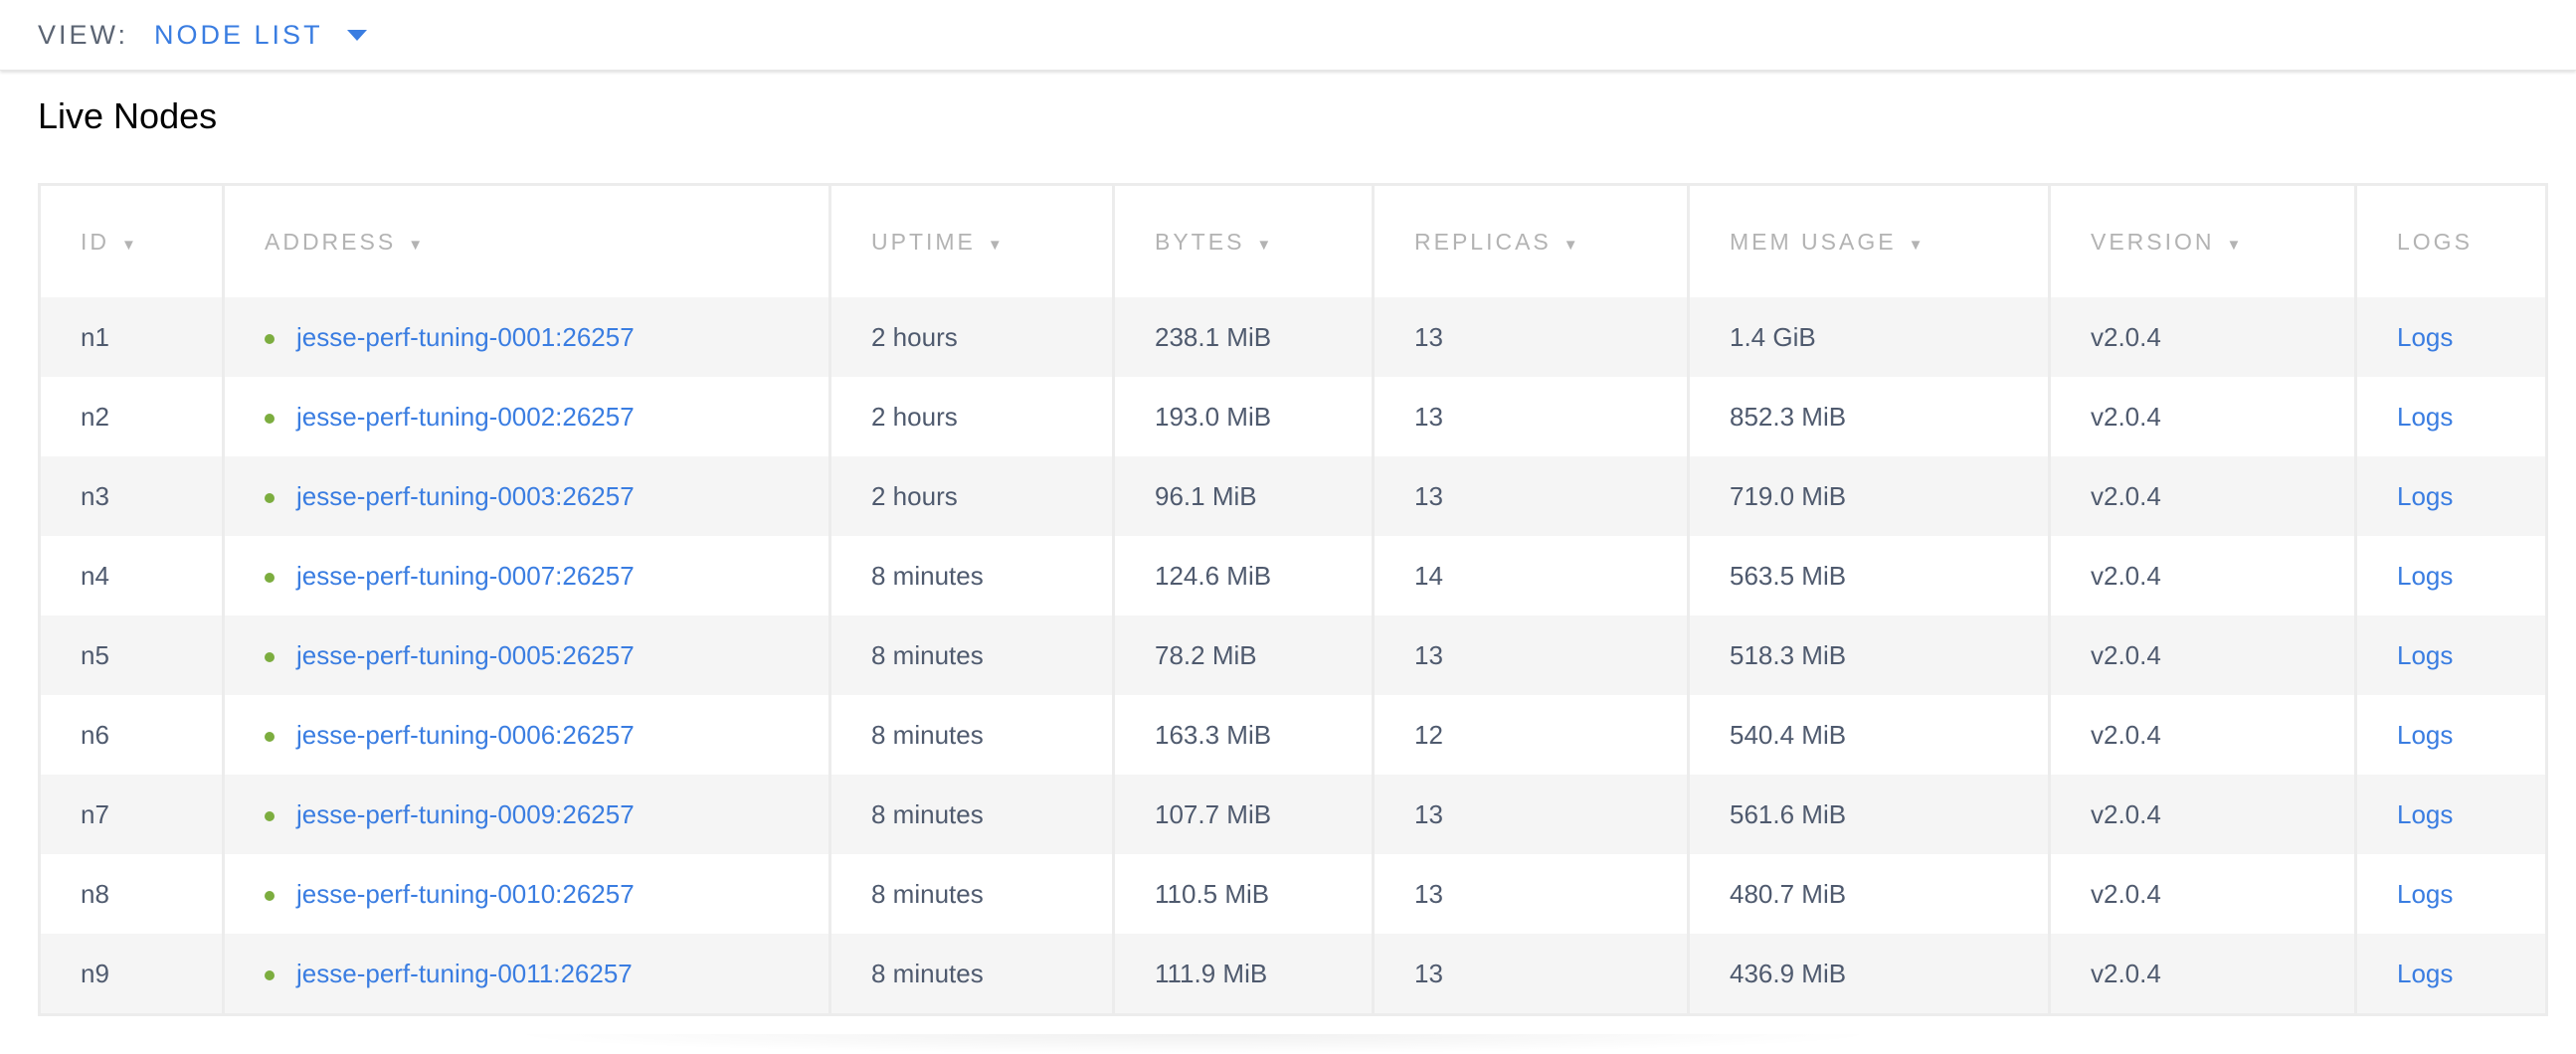 This screenshot has width=2576, height=1054. What do you see at coordinates (1813, 241) in the screenshot?
I see `column-header-label: MEM USAGE` at bounding box center [1813, 241].